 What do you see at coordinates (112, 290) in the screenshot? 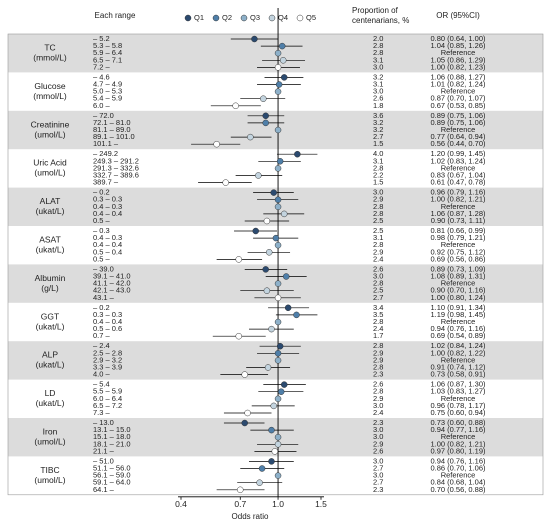
I see `range-label: 42.1 – 43.0` at bounding box center [112, 290].